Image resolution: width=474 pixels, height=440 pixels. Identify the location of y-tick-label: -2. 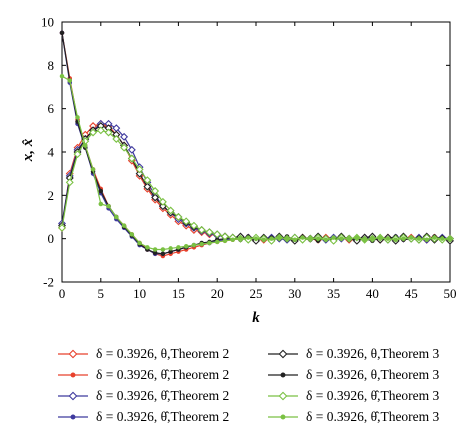
(48, 282).